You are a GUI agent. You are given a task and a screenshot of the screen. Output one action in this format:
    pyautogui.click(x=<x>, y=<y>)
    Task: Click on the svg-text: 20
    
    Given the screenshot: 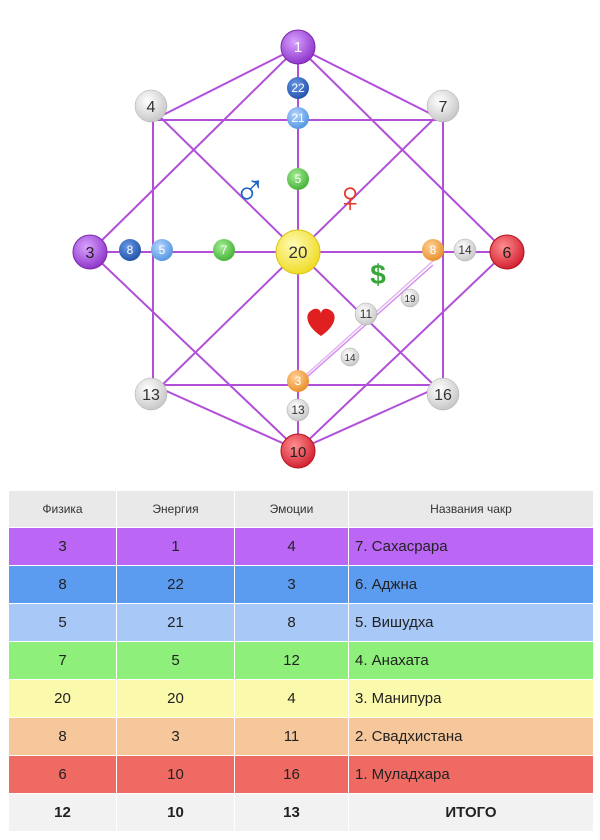 What is the action you would take?
    pyautogui.click(x=298, y=252)
    